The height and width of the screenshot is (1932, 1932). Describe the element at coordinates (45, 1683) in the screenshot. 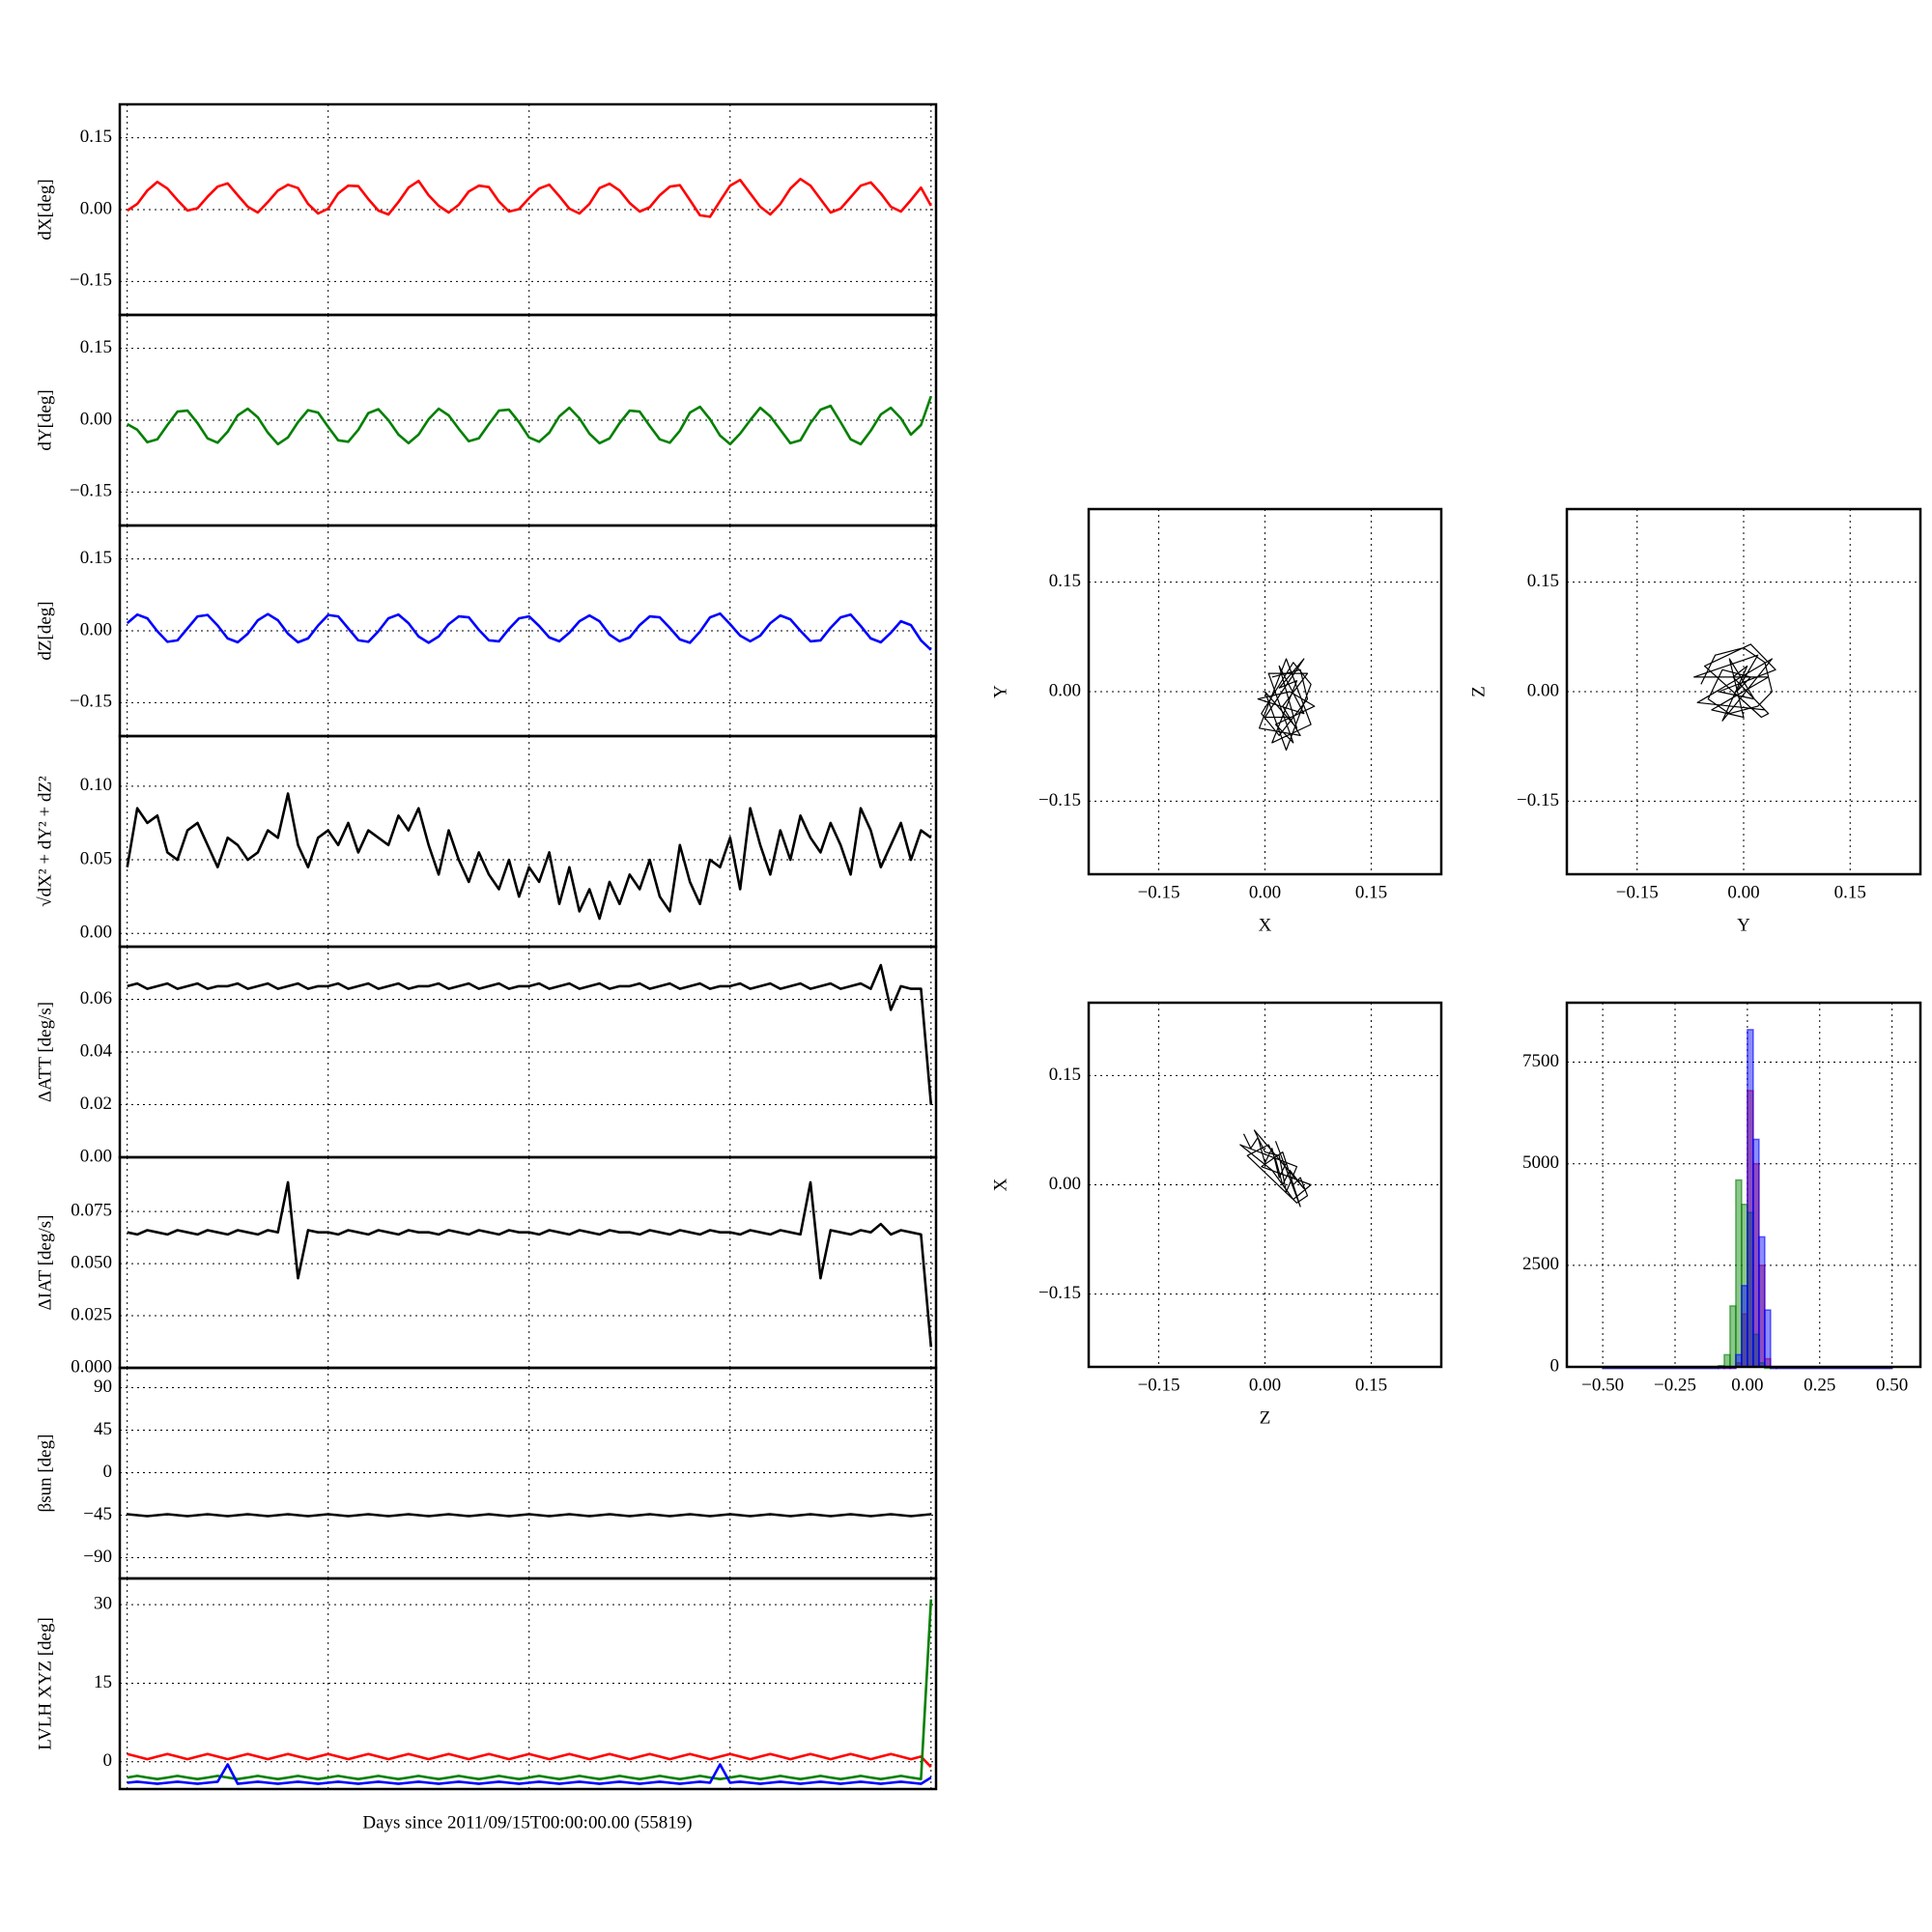

I see `y-axis-label: LVLH XYZ [deg]` at that location.